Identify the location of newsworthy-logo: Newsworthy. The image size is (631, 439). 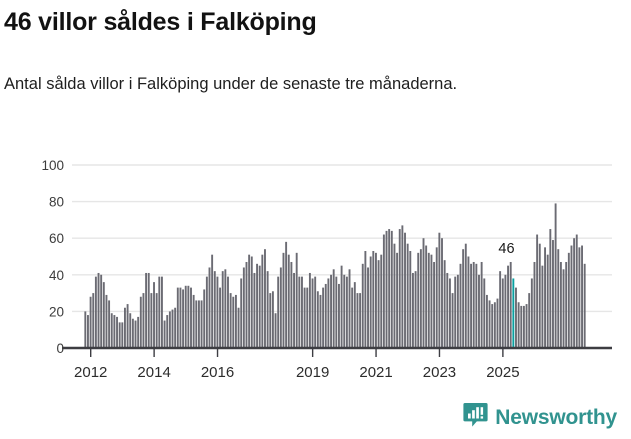
(540, 417).